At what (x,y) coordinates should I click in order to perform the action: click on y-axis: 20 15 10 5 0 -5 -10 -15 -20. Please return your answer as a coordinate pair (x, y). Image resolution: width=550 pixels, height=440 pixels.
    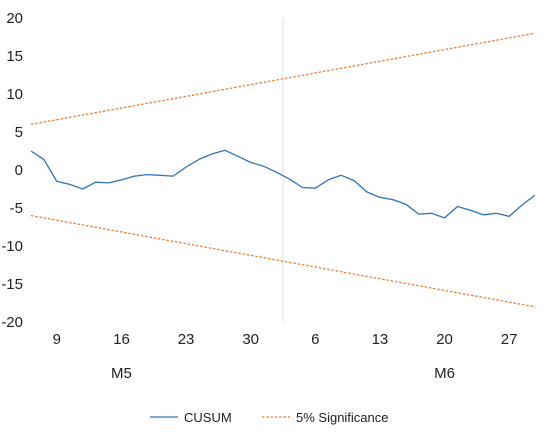
    Looking at the image, I should click on (12, 170).